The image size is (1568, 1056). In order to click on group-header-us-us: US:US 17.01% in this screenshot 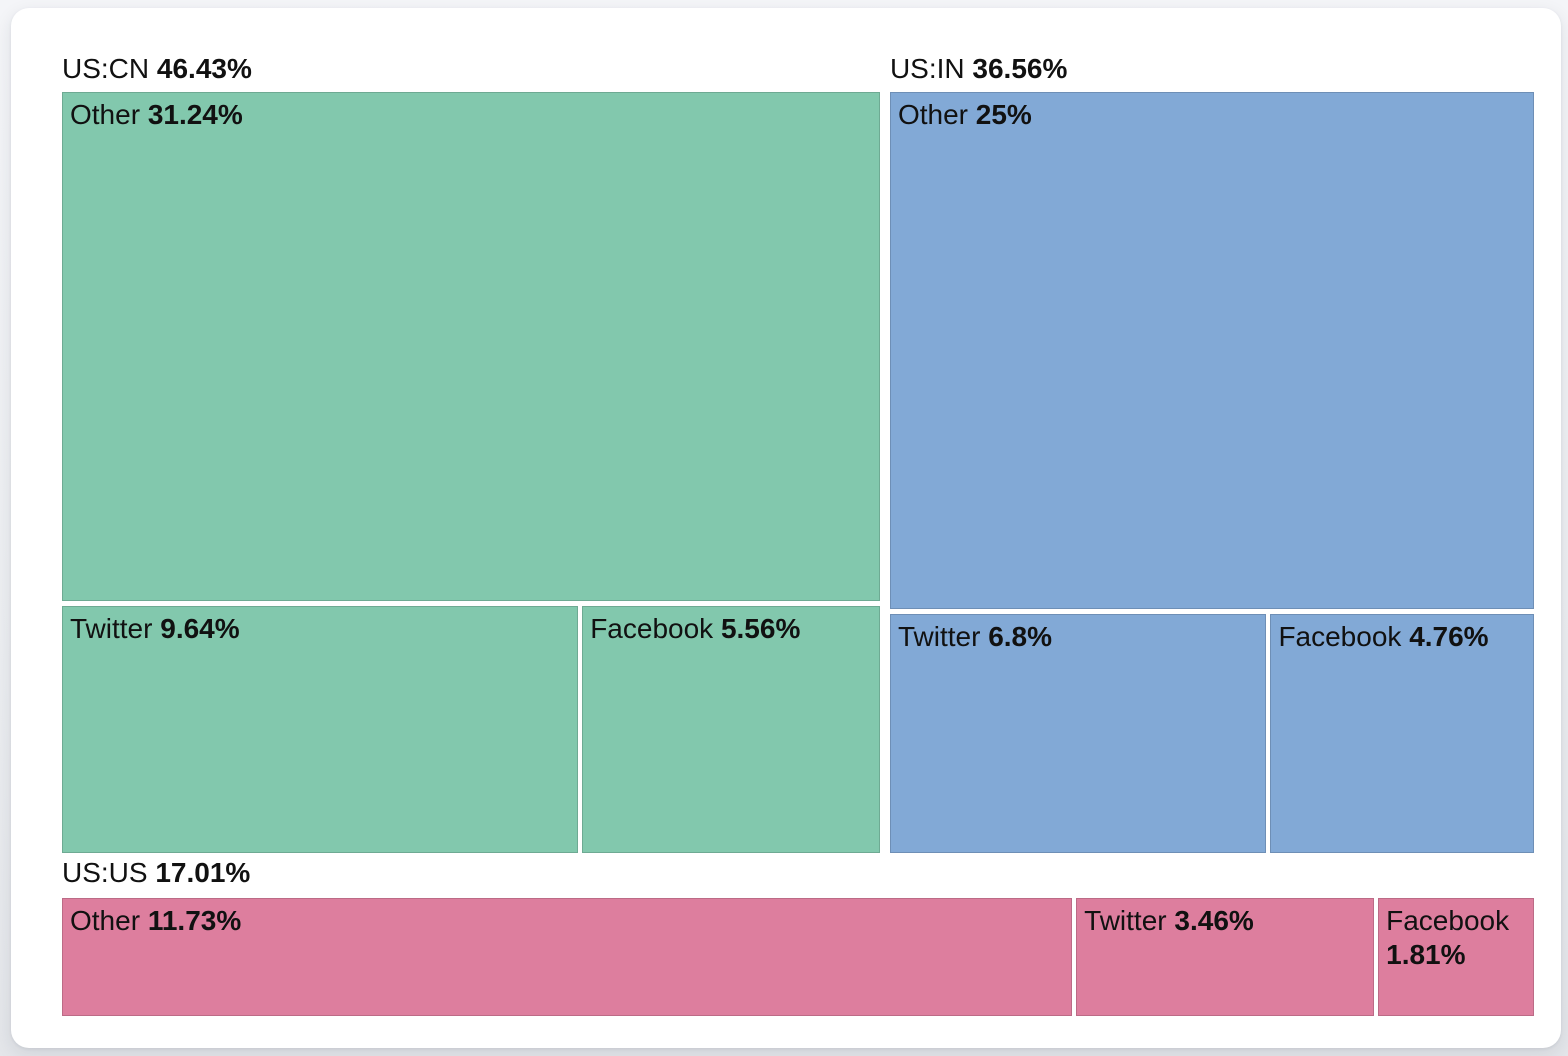, I will do `click(156, 873)`.